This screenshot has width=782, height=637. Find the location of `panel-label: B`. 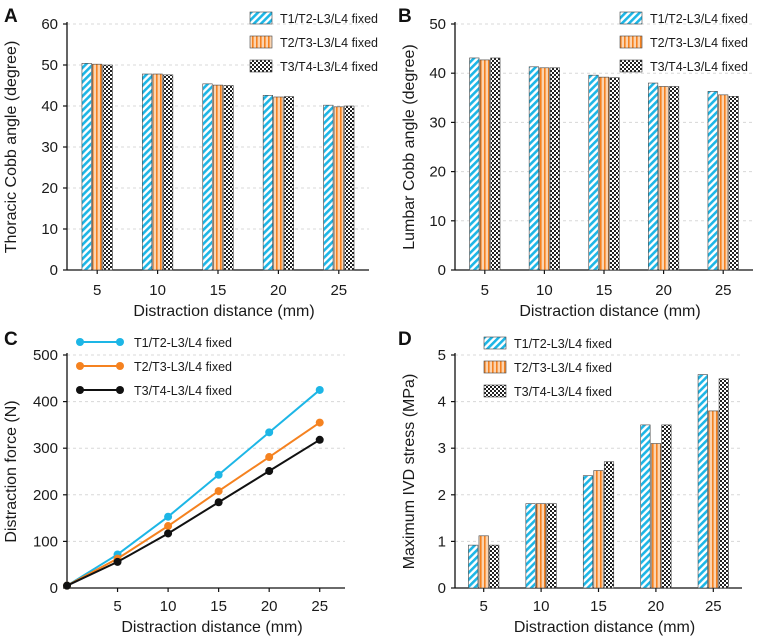

panel-label: B is located at coordinates (405, 16).